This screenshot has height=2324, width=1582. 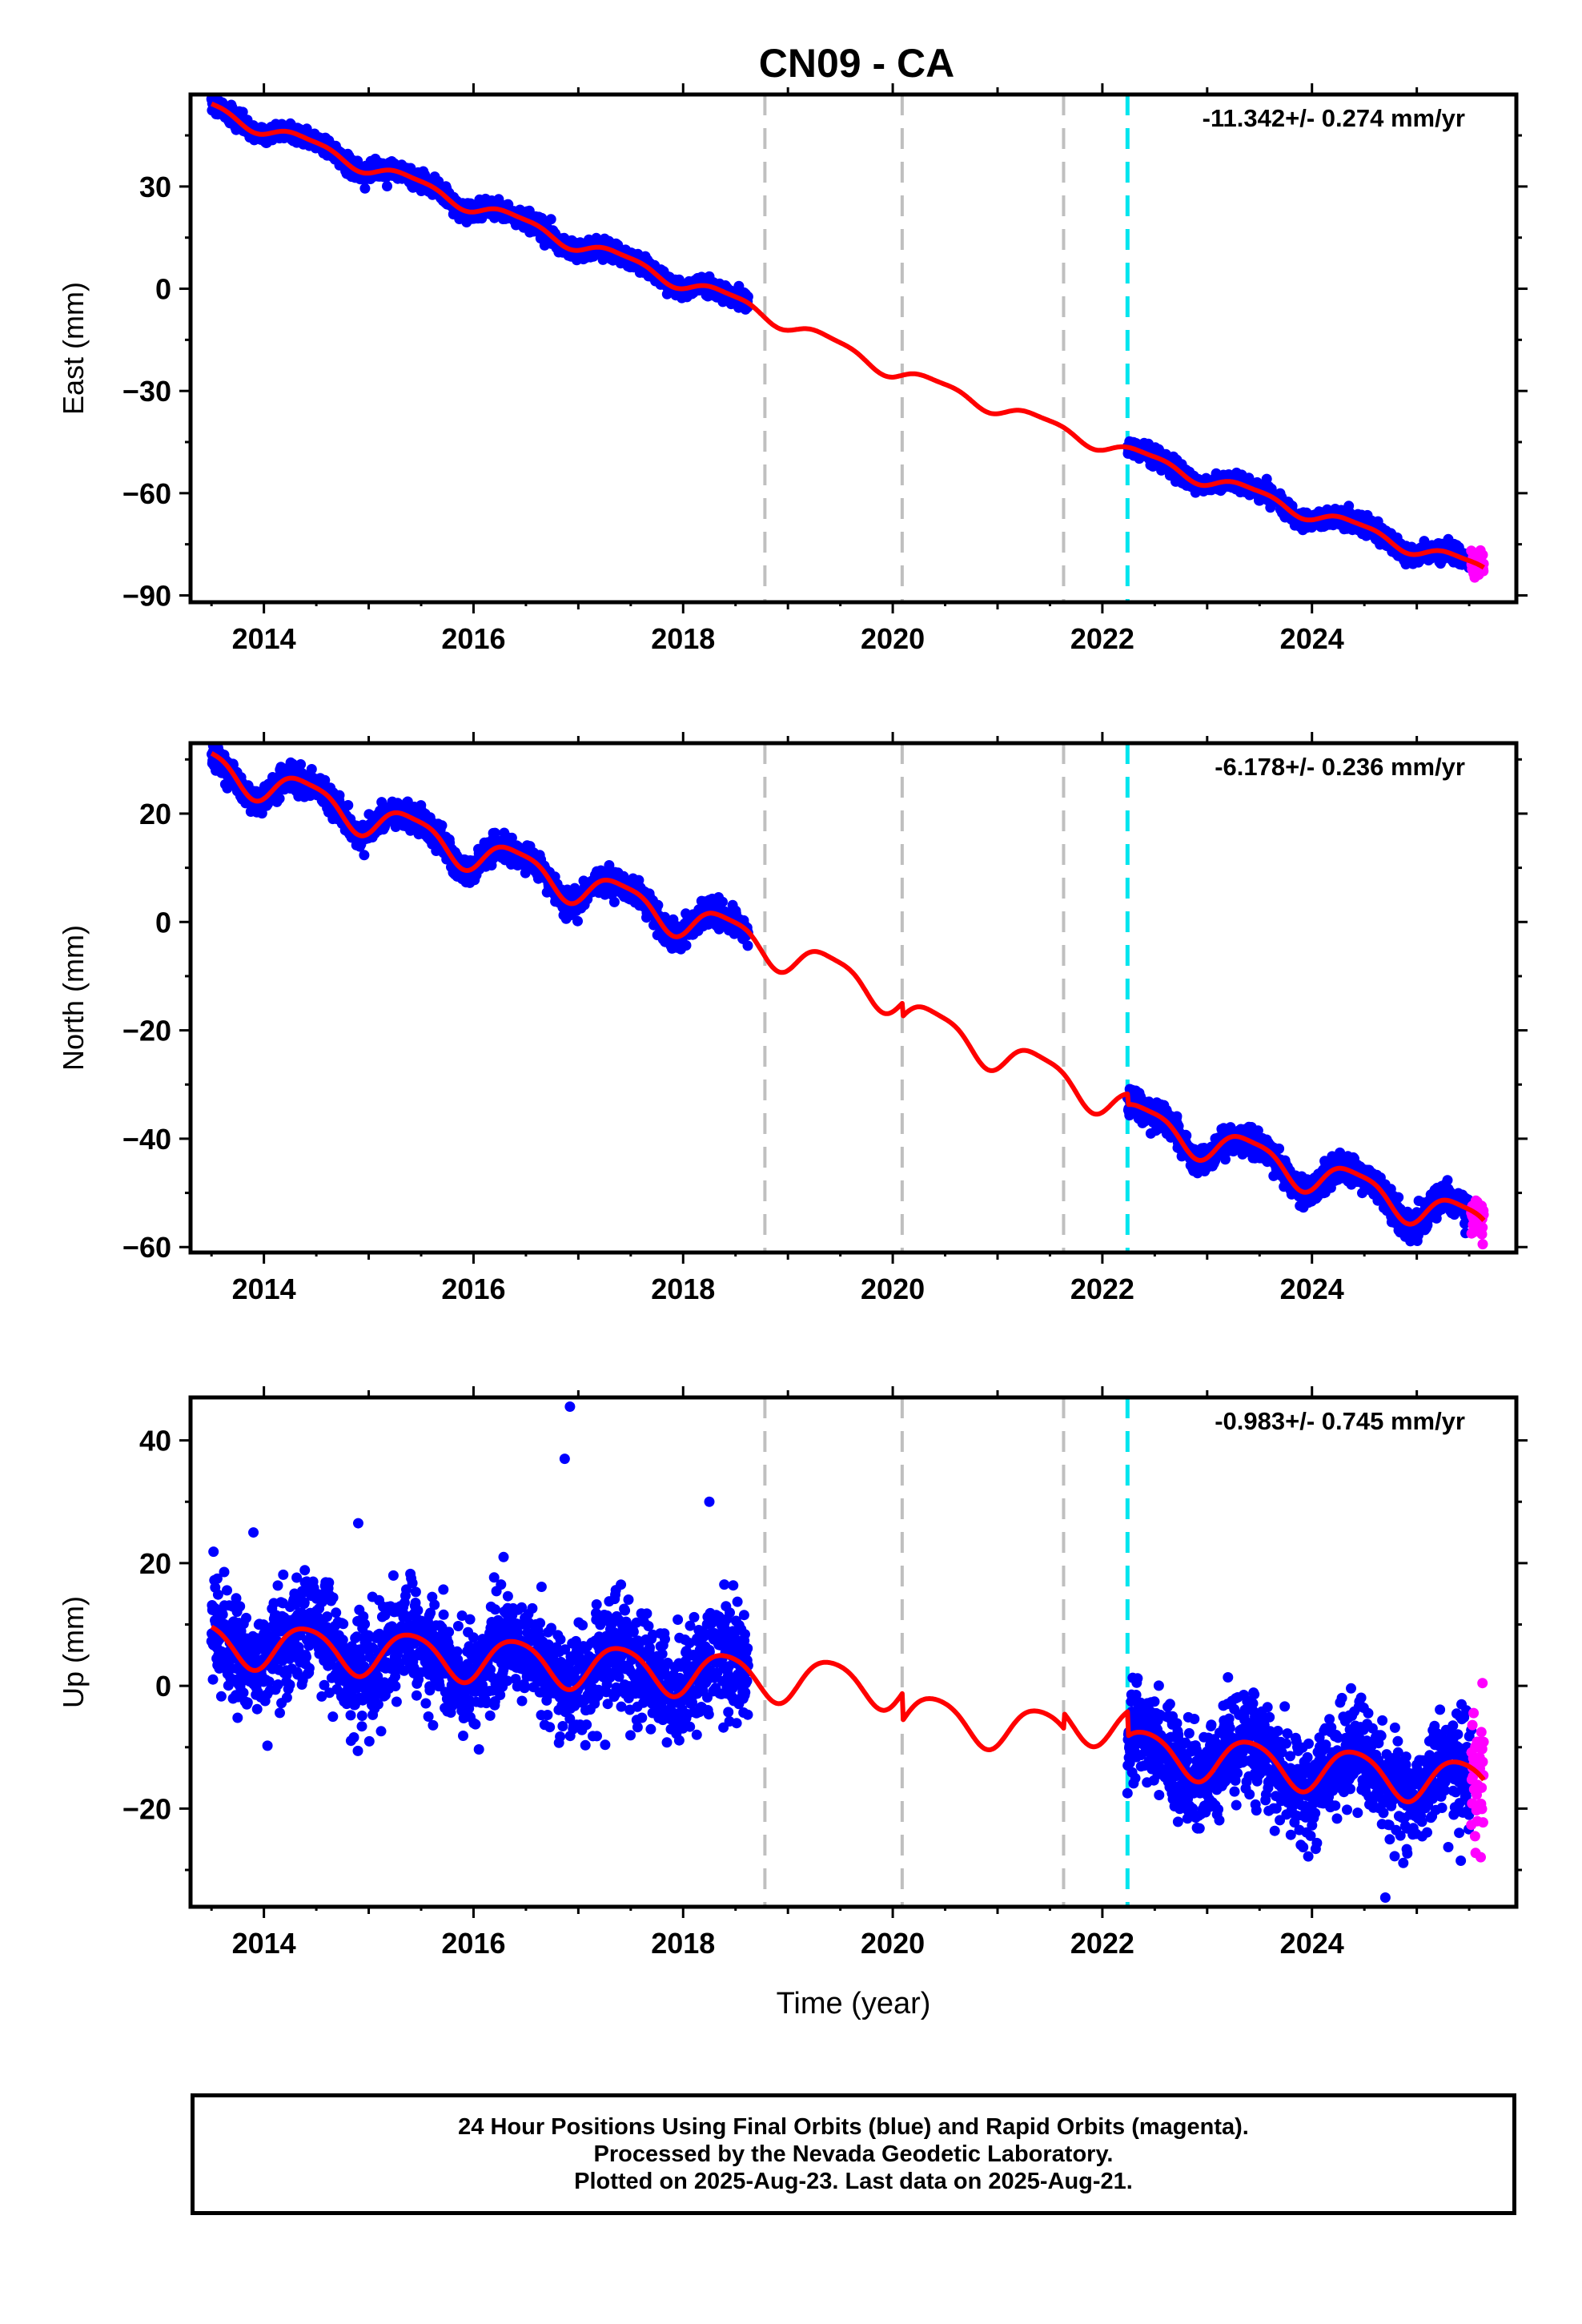 I want to click on velocity-label: -11.342+/- 0.274 mm/yr, so click(x=1334, y=118).